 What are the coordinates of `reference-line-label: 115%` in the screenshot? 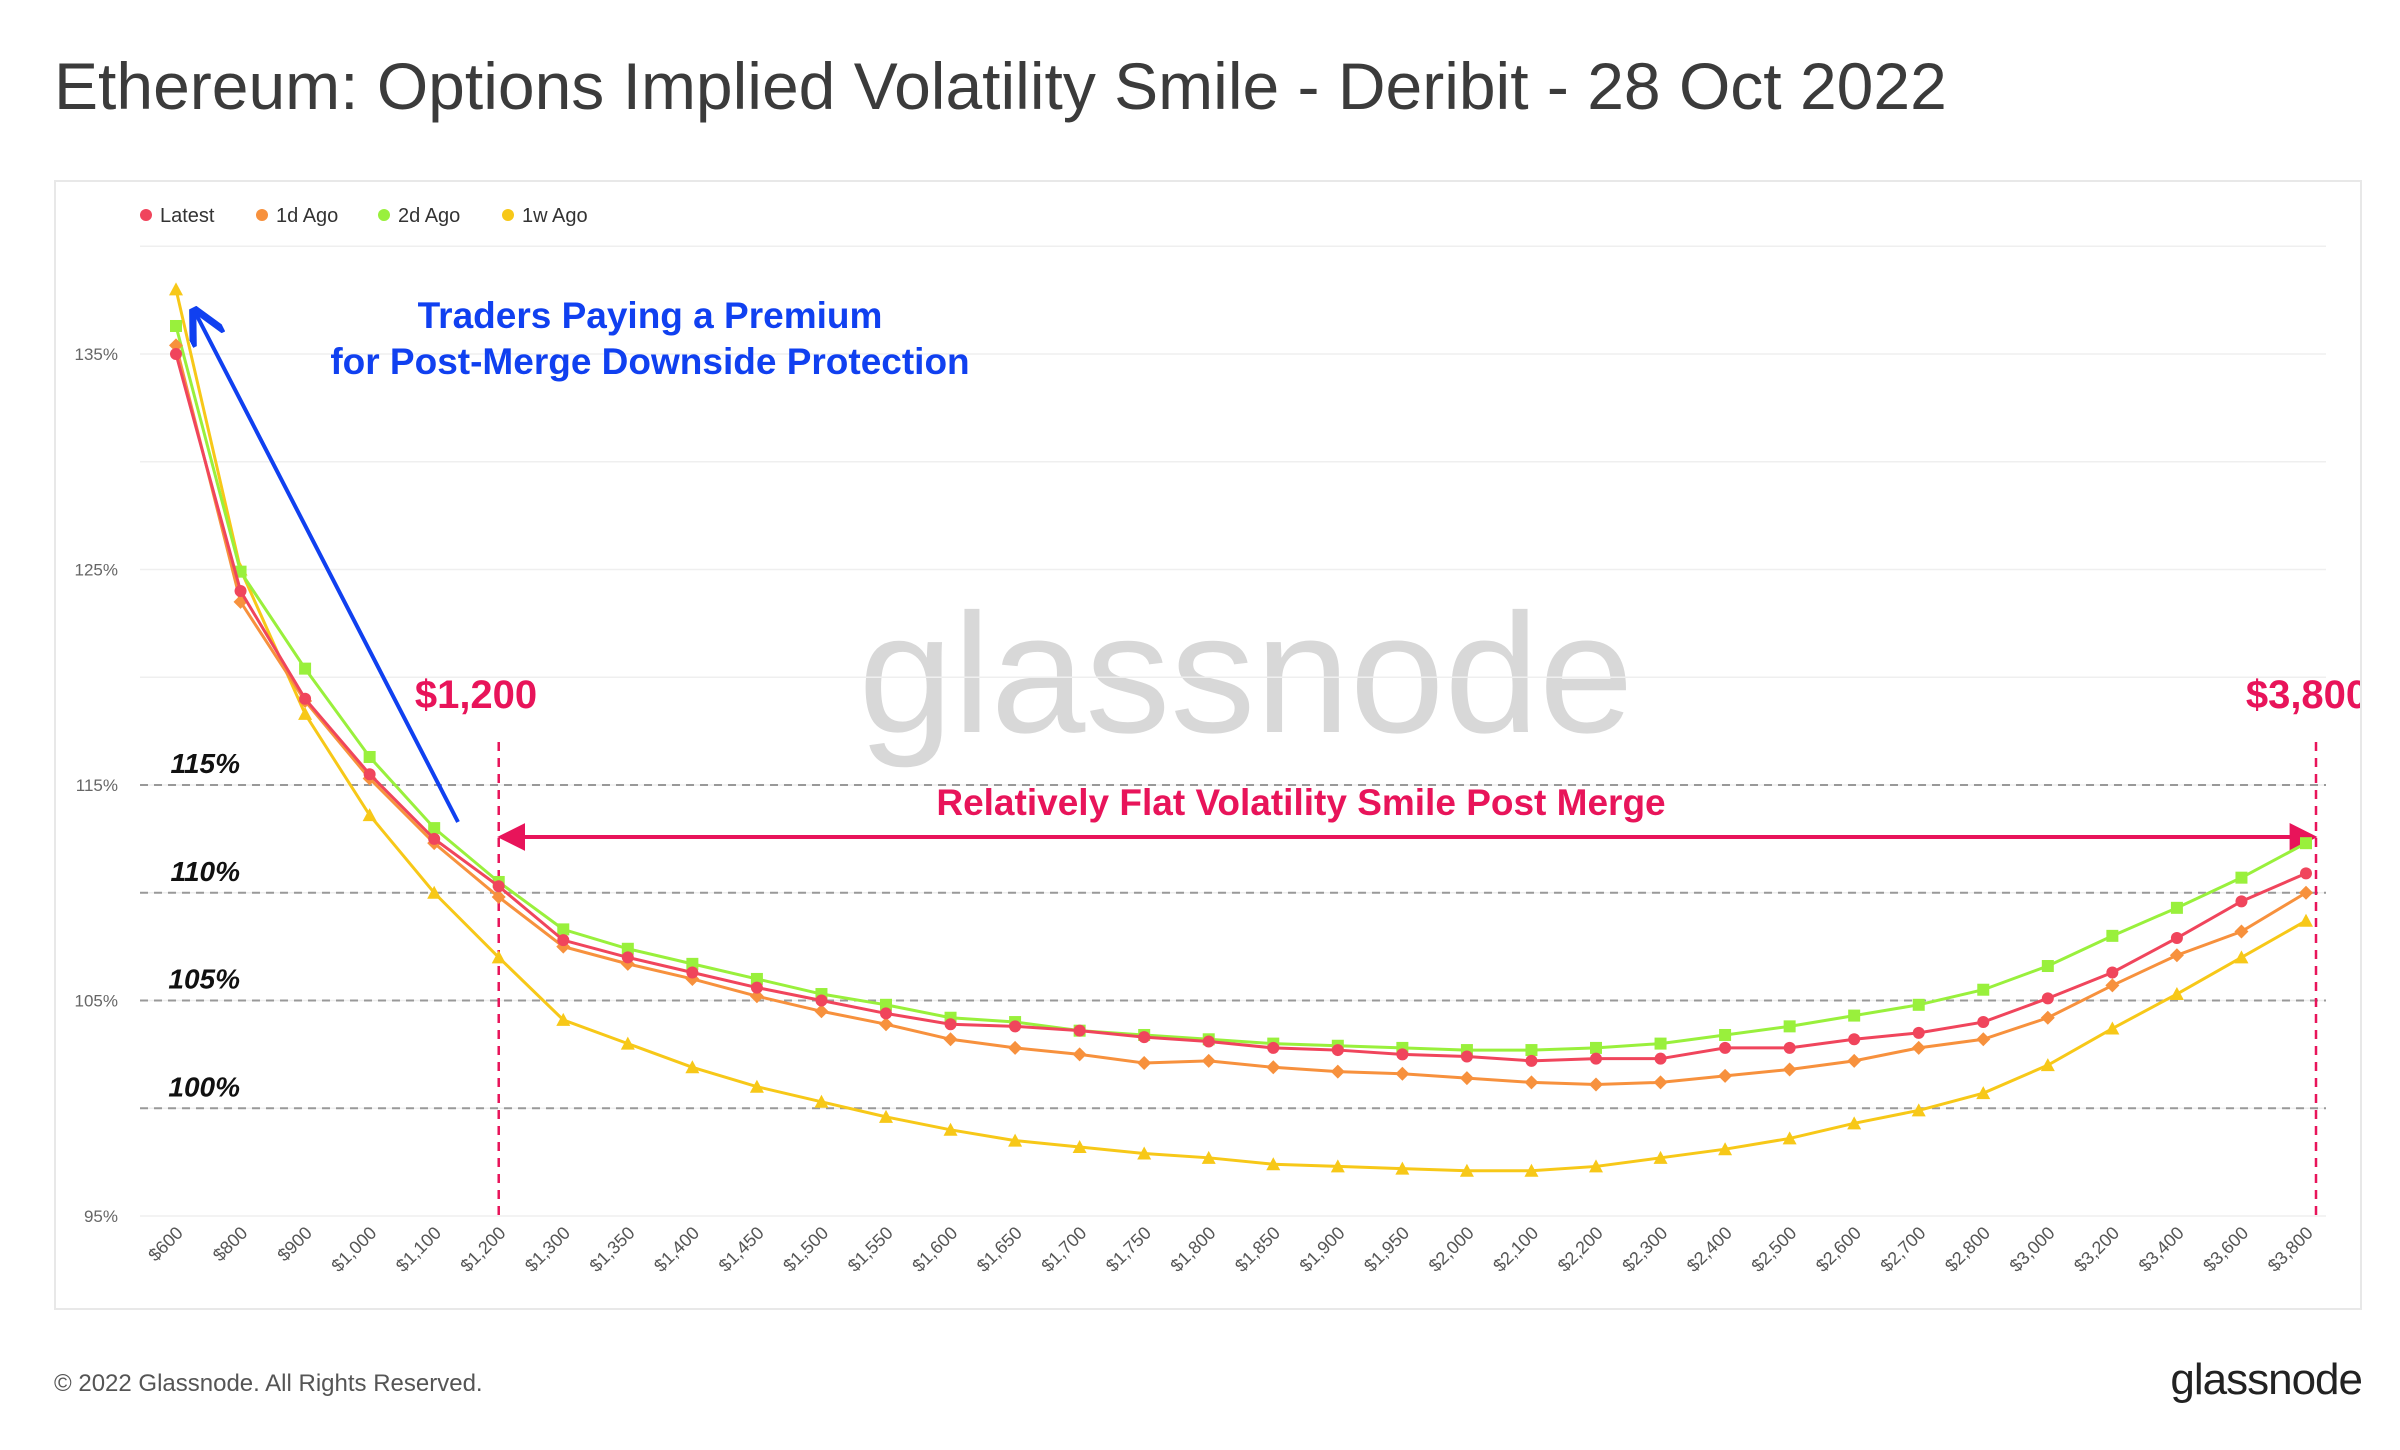 It's located at (205, 763).